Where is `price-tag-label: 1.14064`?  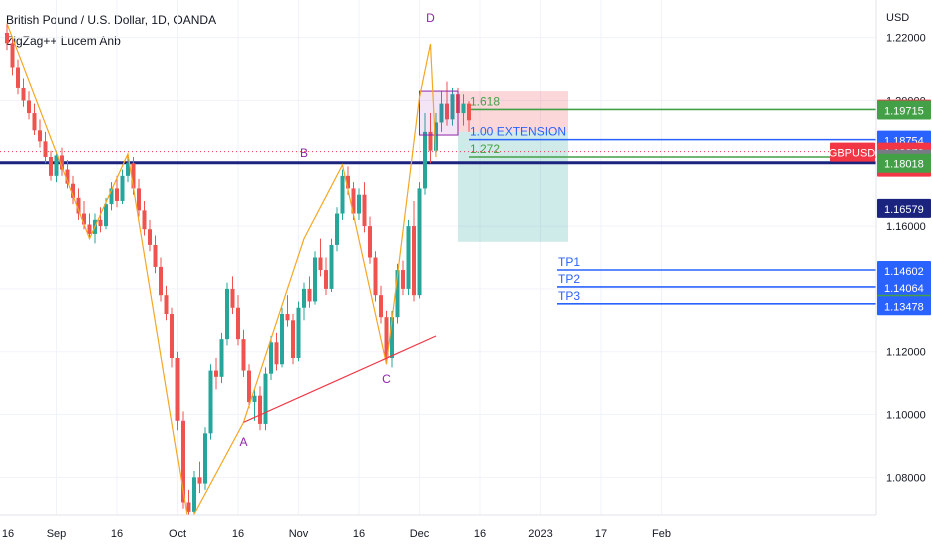
price-tag-label: 1.14064 is located at coordinates (904, 289).